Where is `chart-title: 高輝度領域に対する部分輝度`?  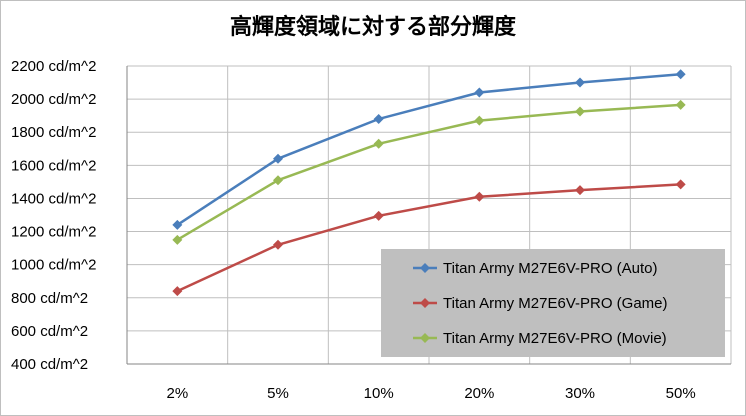
chart-title: 高輝度領域に対する部分輝度 is located at coordinates (372, 27).